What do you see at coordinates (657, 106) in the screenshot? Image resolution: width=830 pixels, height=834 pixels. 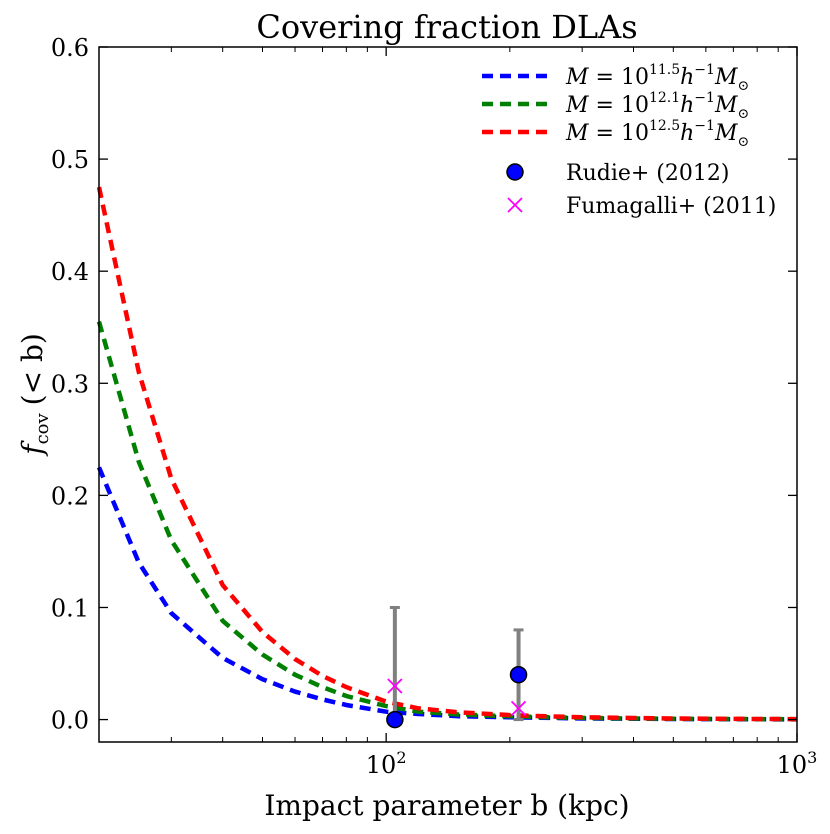 I see `legend-label-2: M = 1012.1h−1M⊙` at bounding box center [657, 106].